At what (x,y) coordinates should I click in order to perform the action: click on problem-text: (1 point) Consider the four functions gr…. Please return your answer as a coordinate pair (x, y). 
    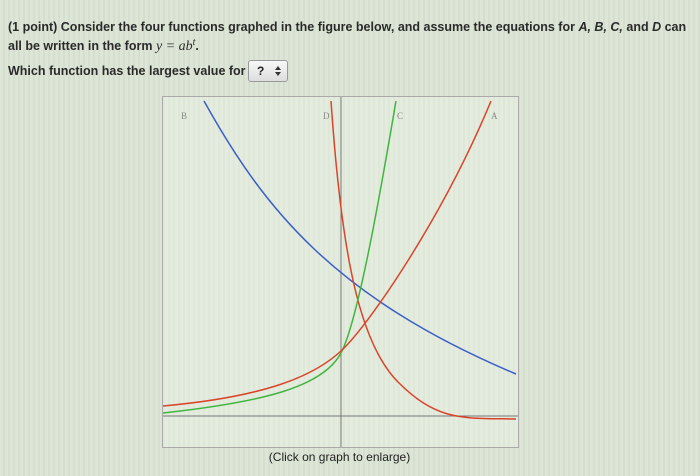
    Looking at the image, I should click on (348, 37).